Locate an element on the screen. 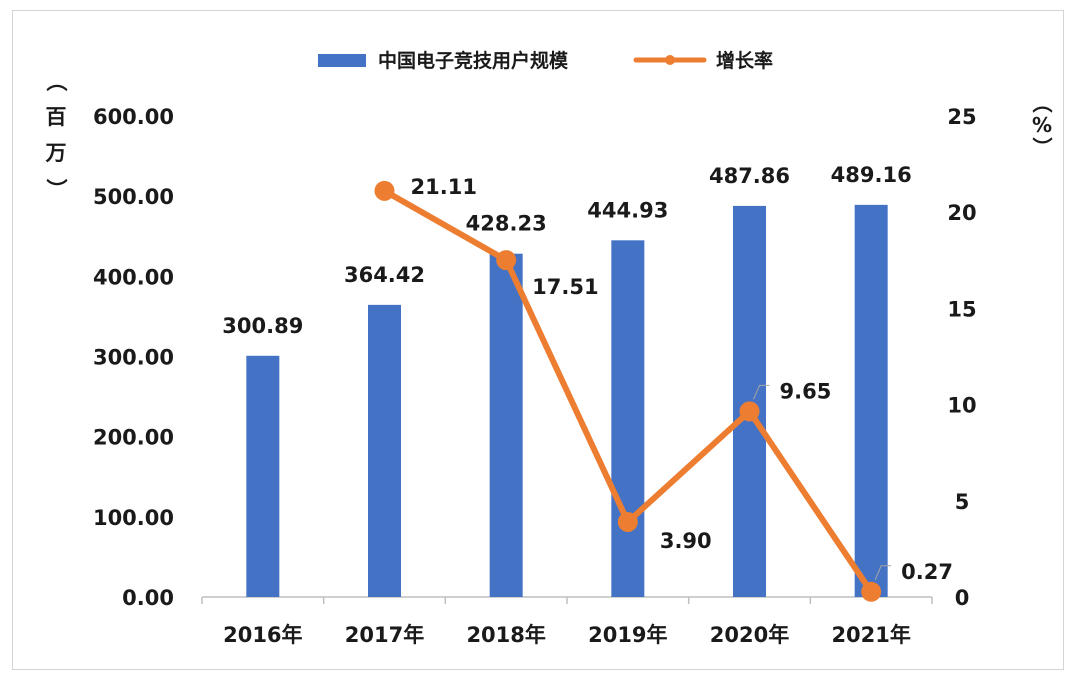 This screenshot has width=1080, height=682. y-right-axis-label-char: % is located at coordinates (1042, 125).